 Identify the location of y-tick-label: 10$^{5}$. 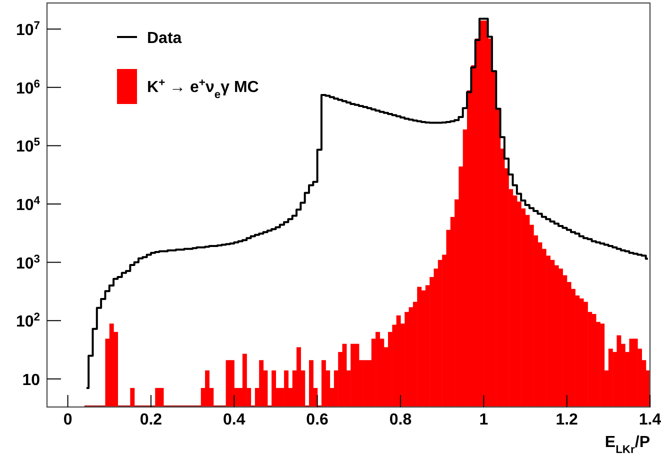
(28, 146).